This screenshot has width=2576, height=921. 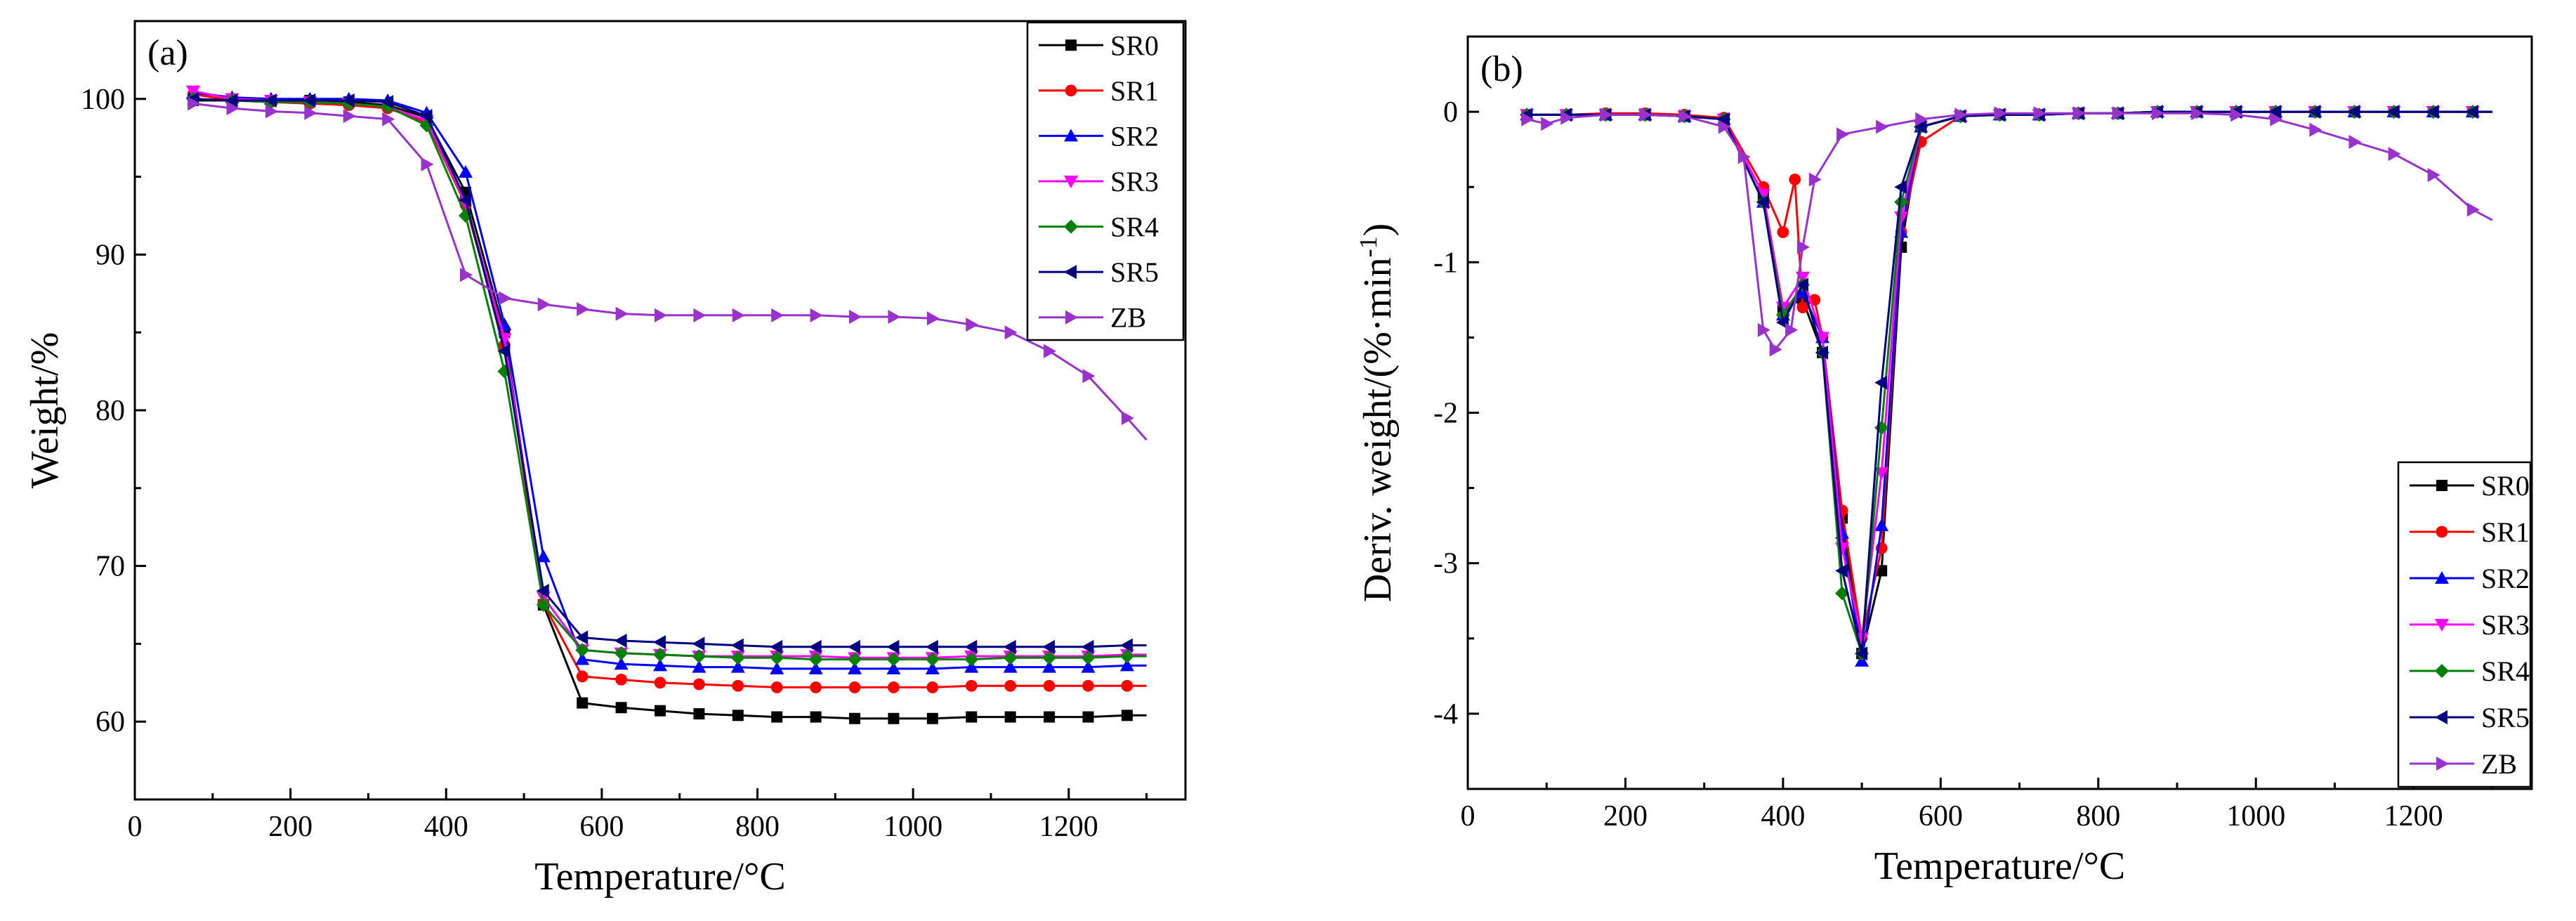 What do you see at coordinates (2505, 625) in the screenshot?
I see `legend-label-SR3: SR3` at bounding box center [2505, 625].